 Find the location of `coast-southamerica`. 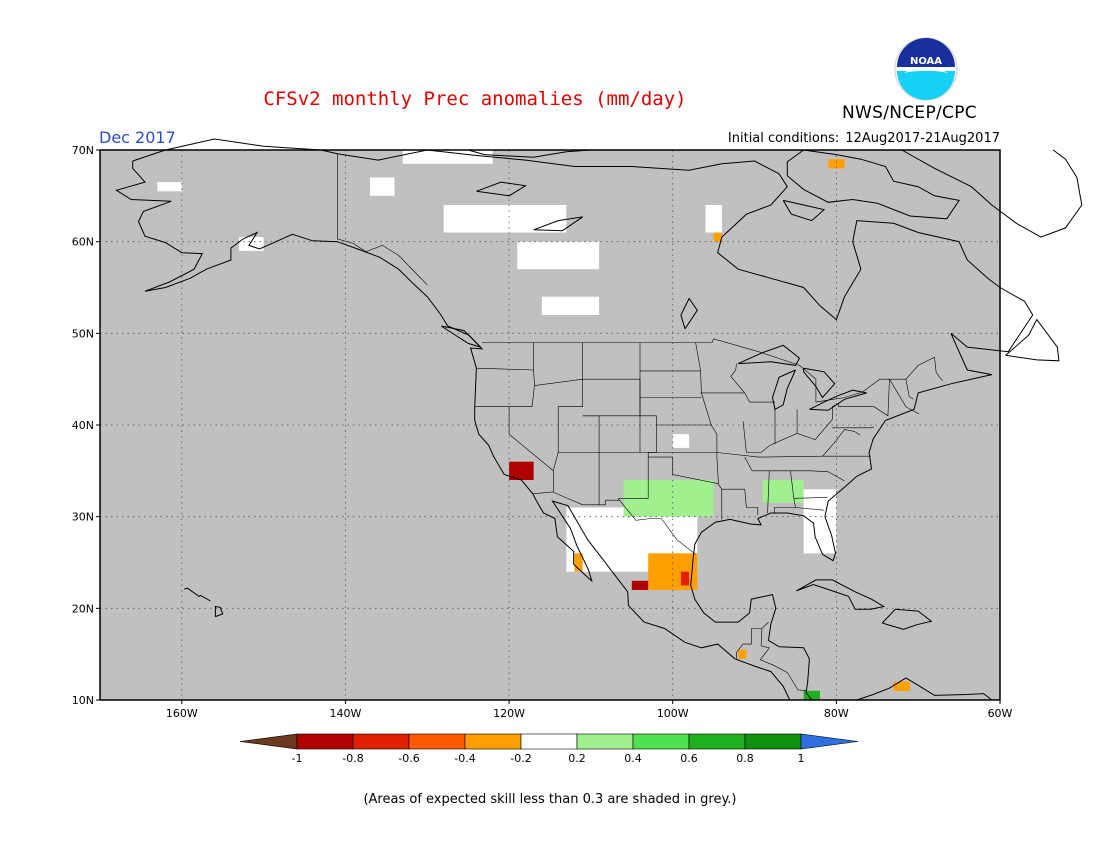

coast-southamerica is located at coordinates (924, 689).